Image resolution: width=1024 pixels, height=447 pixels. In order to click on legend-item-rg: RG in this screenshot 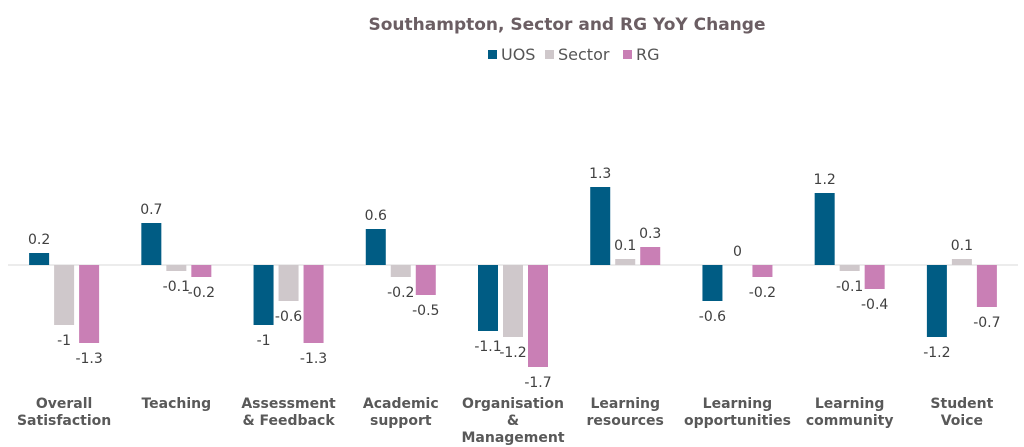, I will do `click(641, 54)`.